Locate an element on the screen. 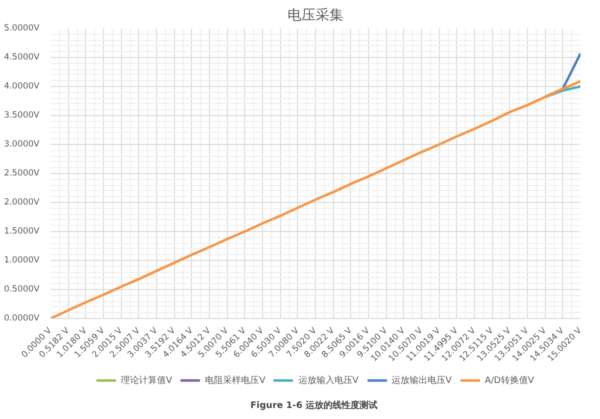 The height and width of the screenshot is (419, 600). y-tick-label: 2.5000V is located at coordinates (22, 173).